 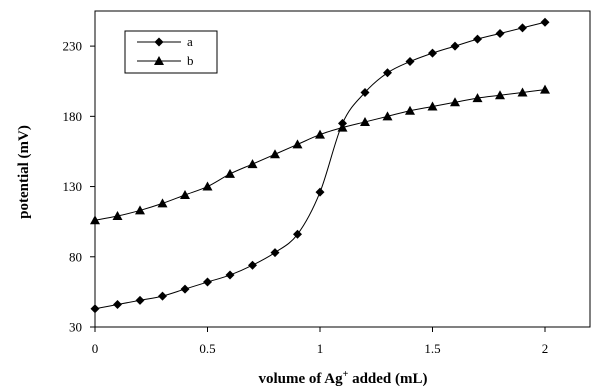 I want to click on legend-label-b: b, so click(x=190, y=60).